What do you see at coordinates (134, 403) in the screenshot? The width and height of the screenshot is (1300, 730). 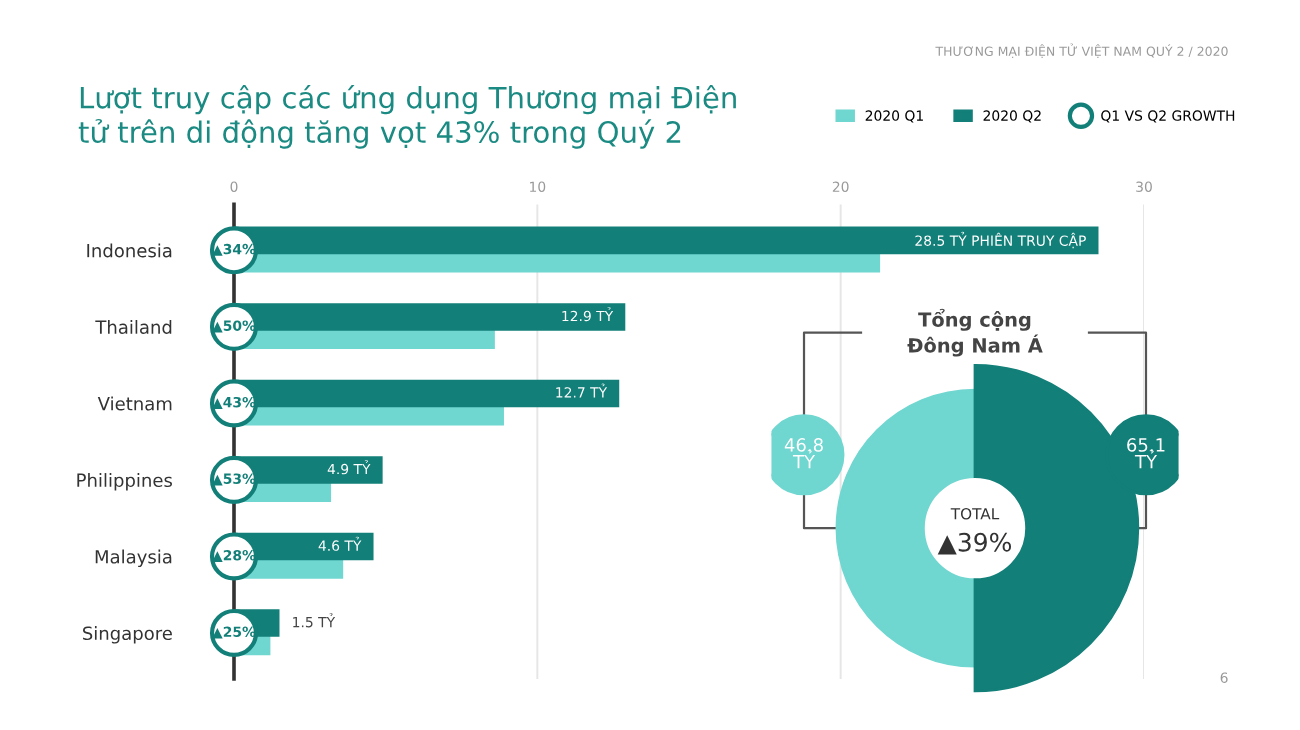 I see `category-label: Vietnam` at bounding box center [134, 403].